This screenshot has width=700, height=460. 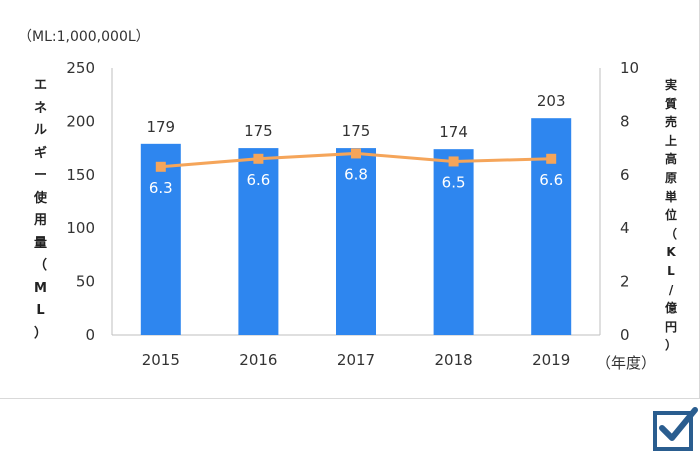 I want to click on line-data-label: 6.8, so click(x=356, y=174).